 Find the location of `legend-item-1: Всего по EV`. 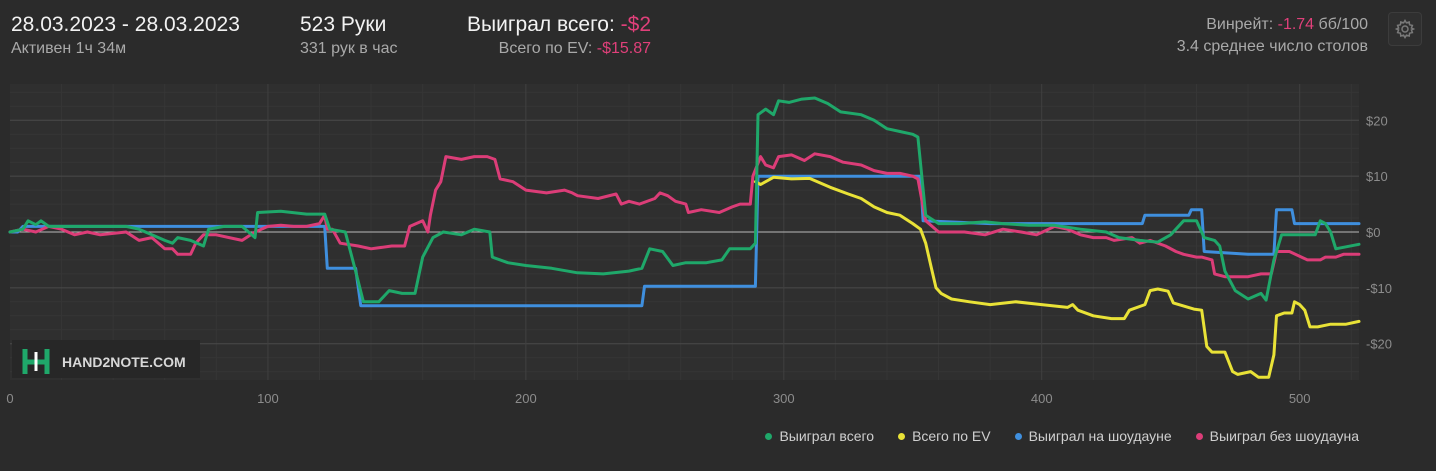

legend-item-1: Всего по EV is located at coordinates (944, 436).